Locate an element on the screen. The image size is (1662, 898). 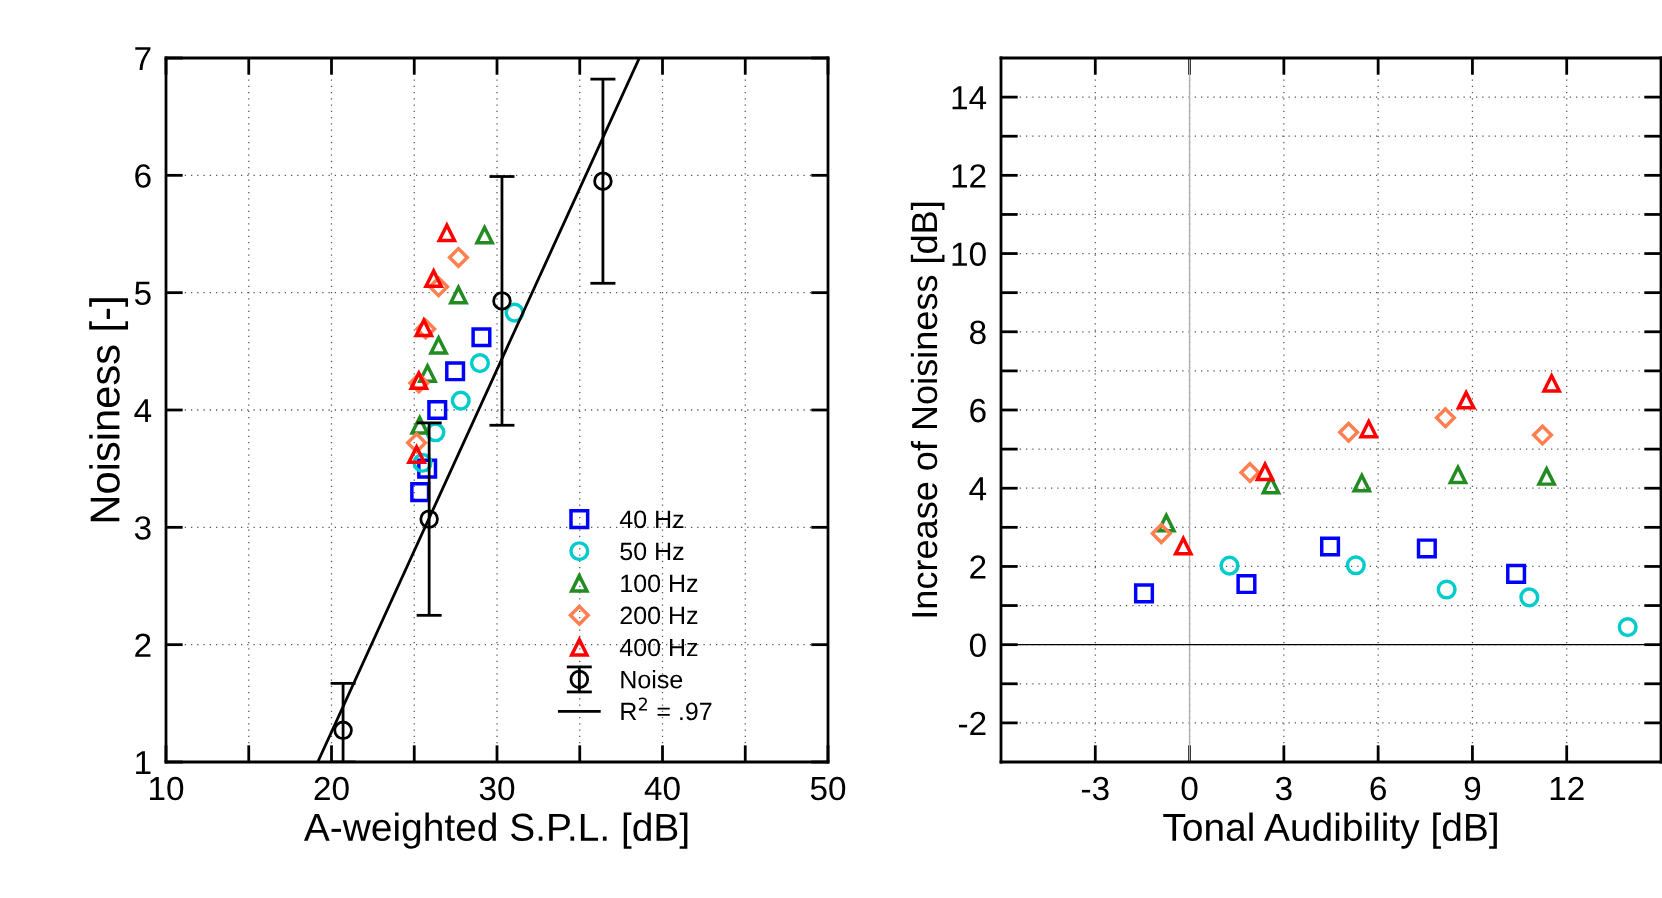
legend-label: Noise is located at coordinates (652, 679).